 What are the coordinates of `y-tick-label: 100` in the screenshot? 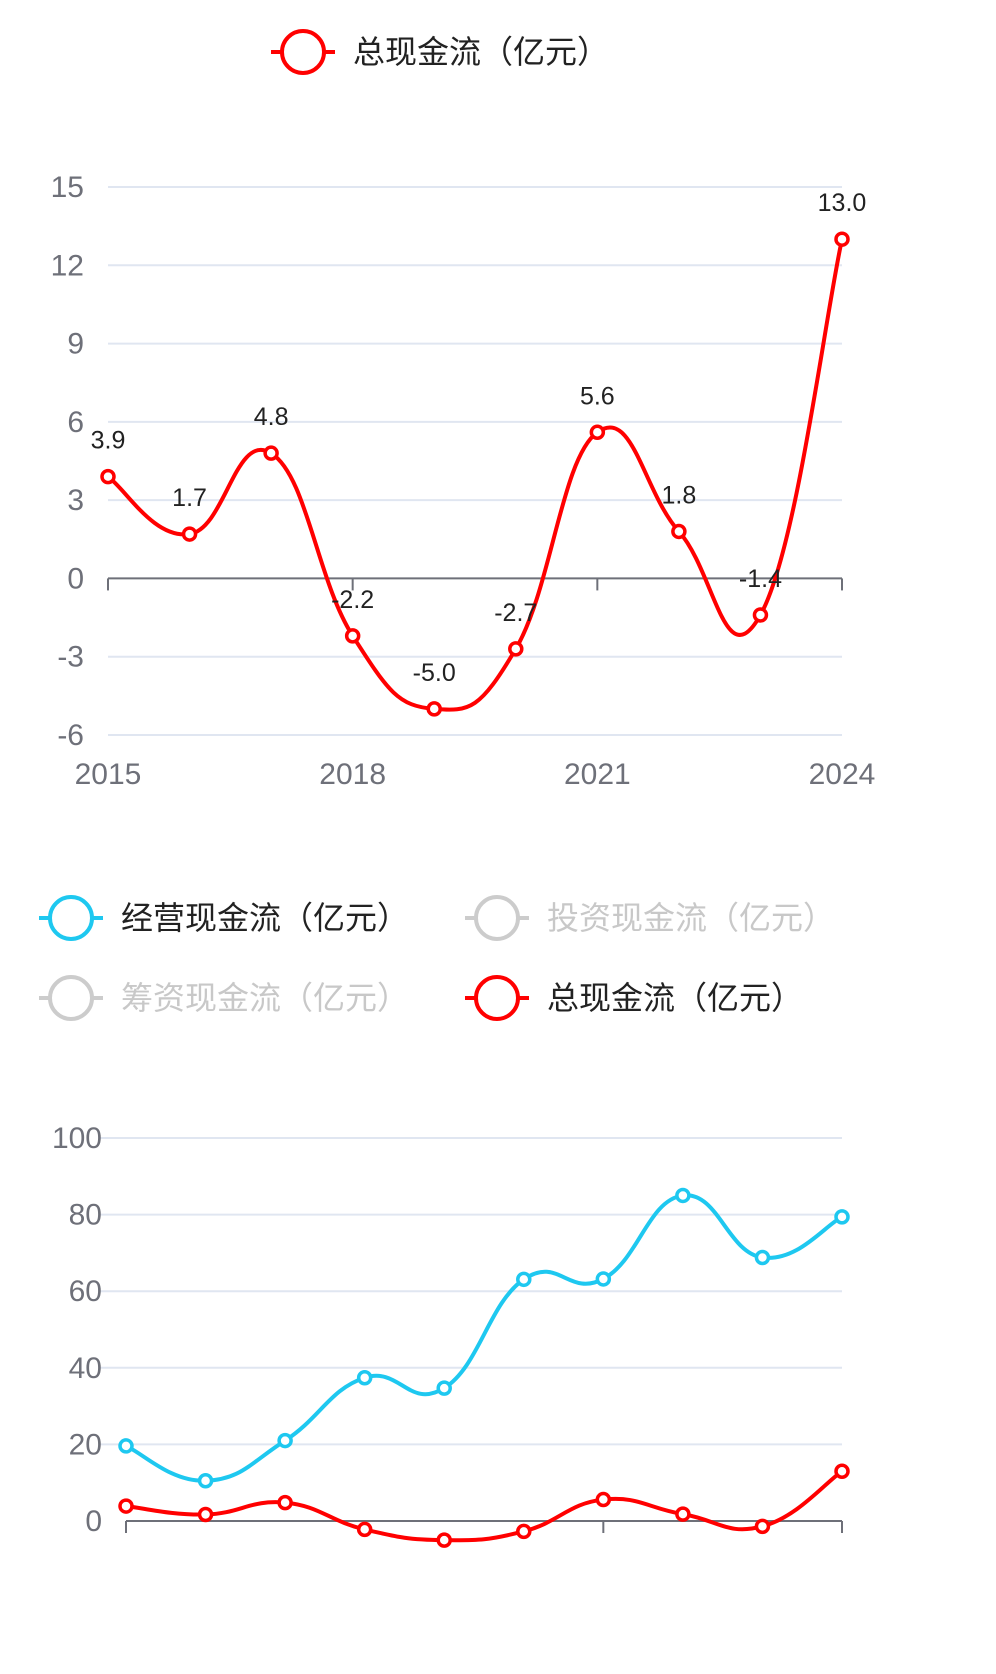 It's located at (77, 1138).